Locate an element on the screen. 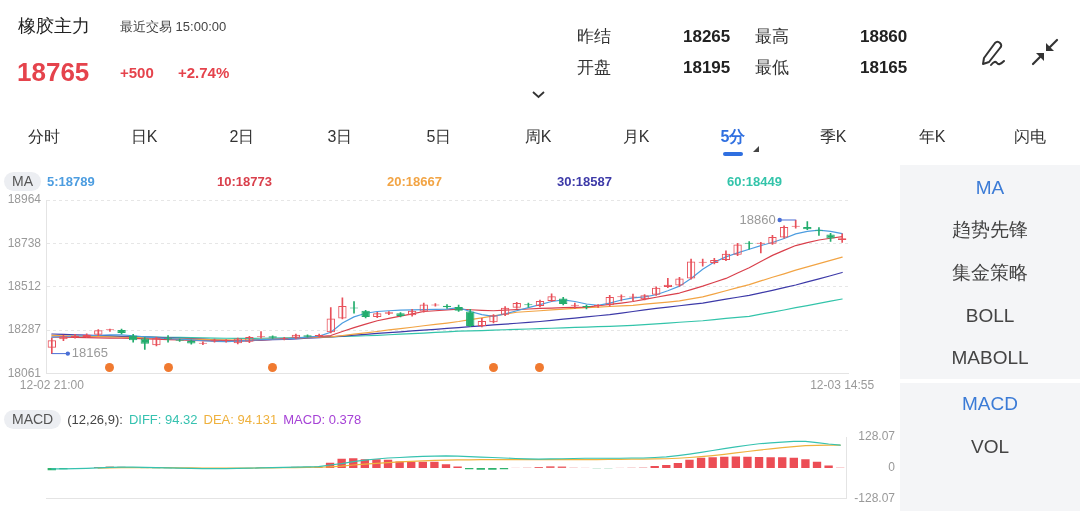  text: 年K is located at coordinates (932, 137).